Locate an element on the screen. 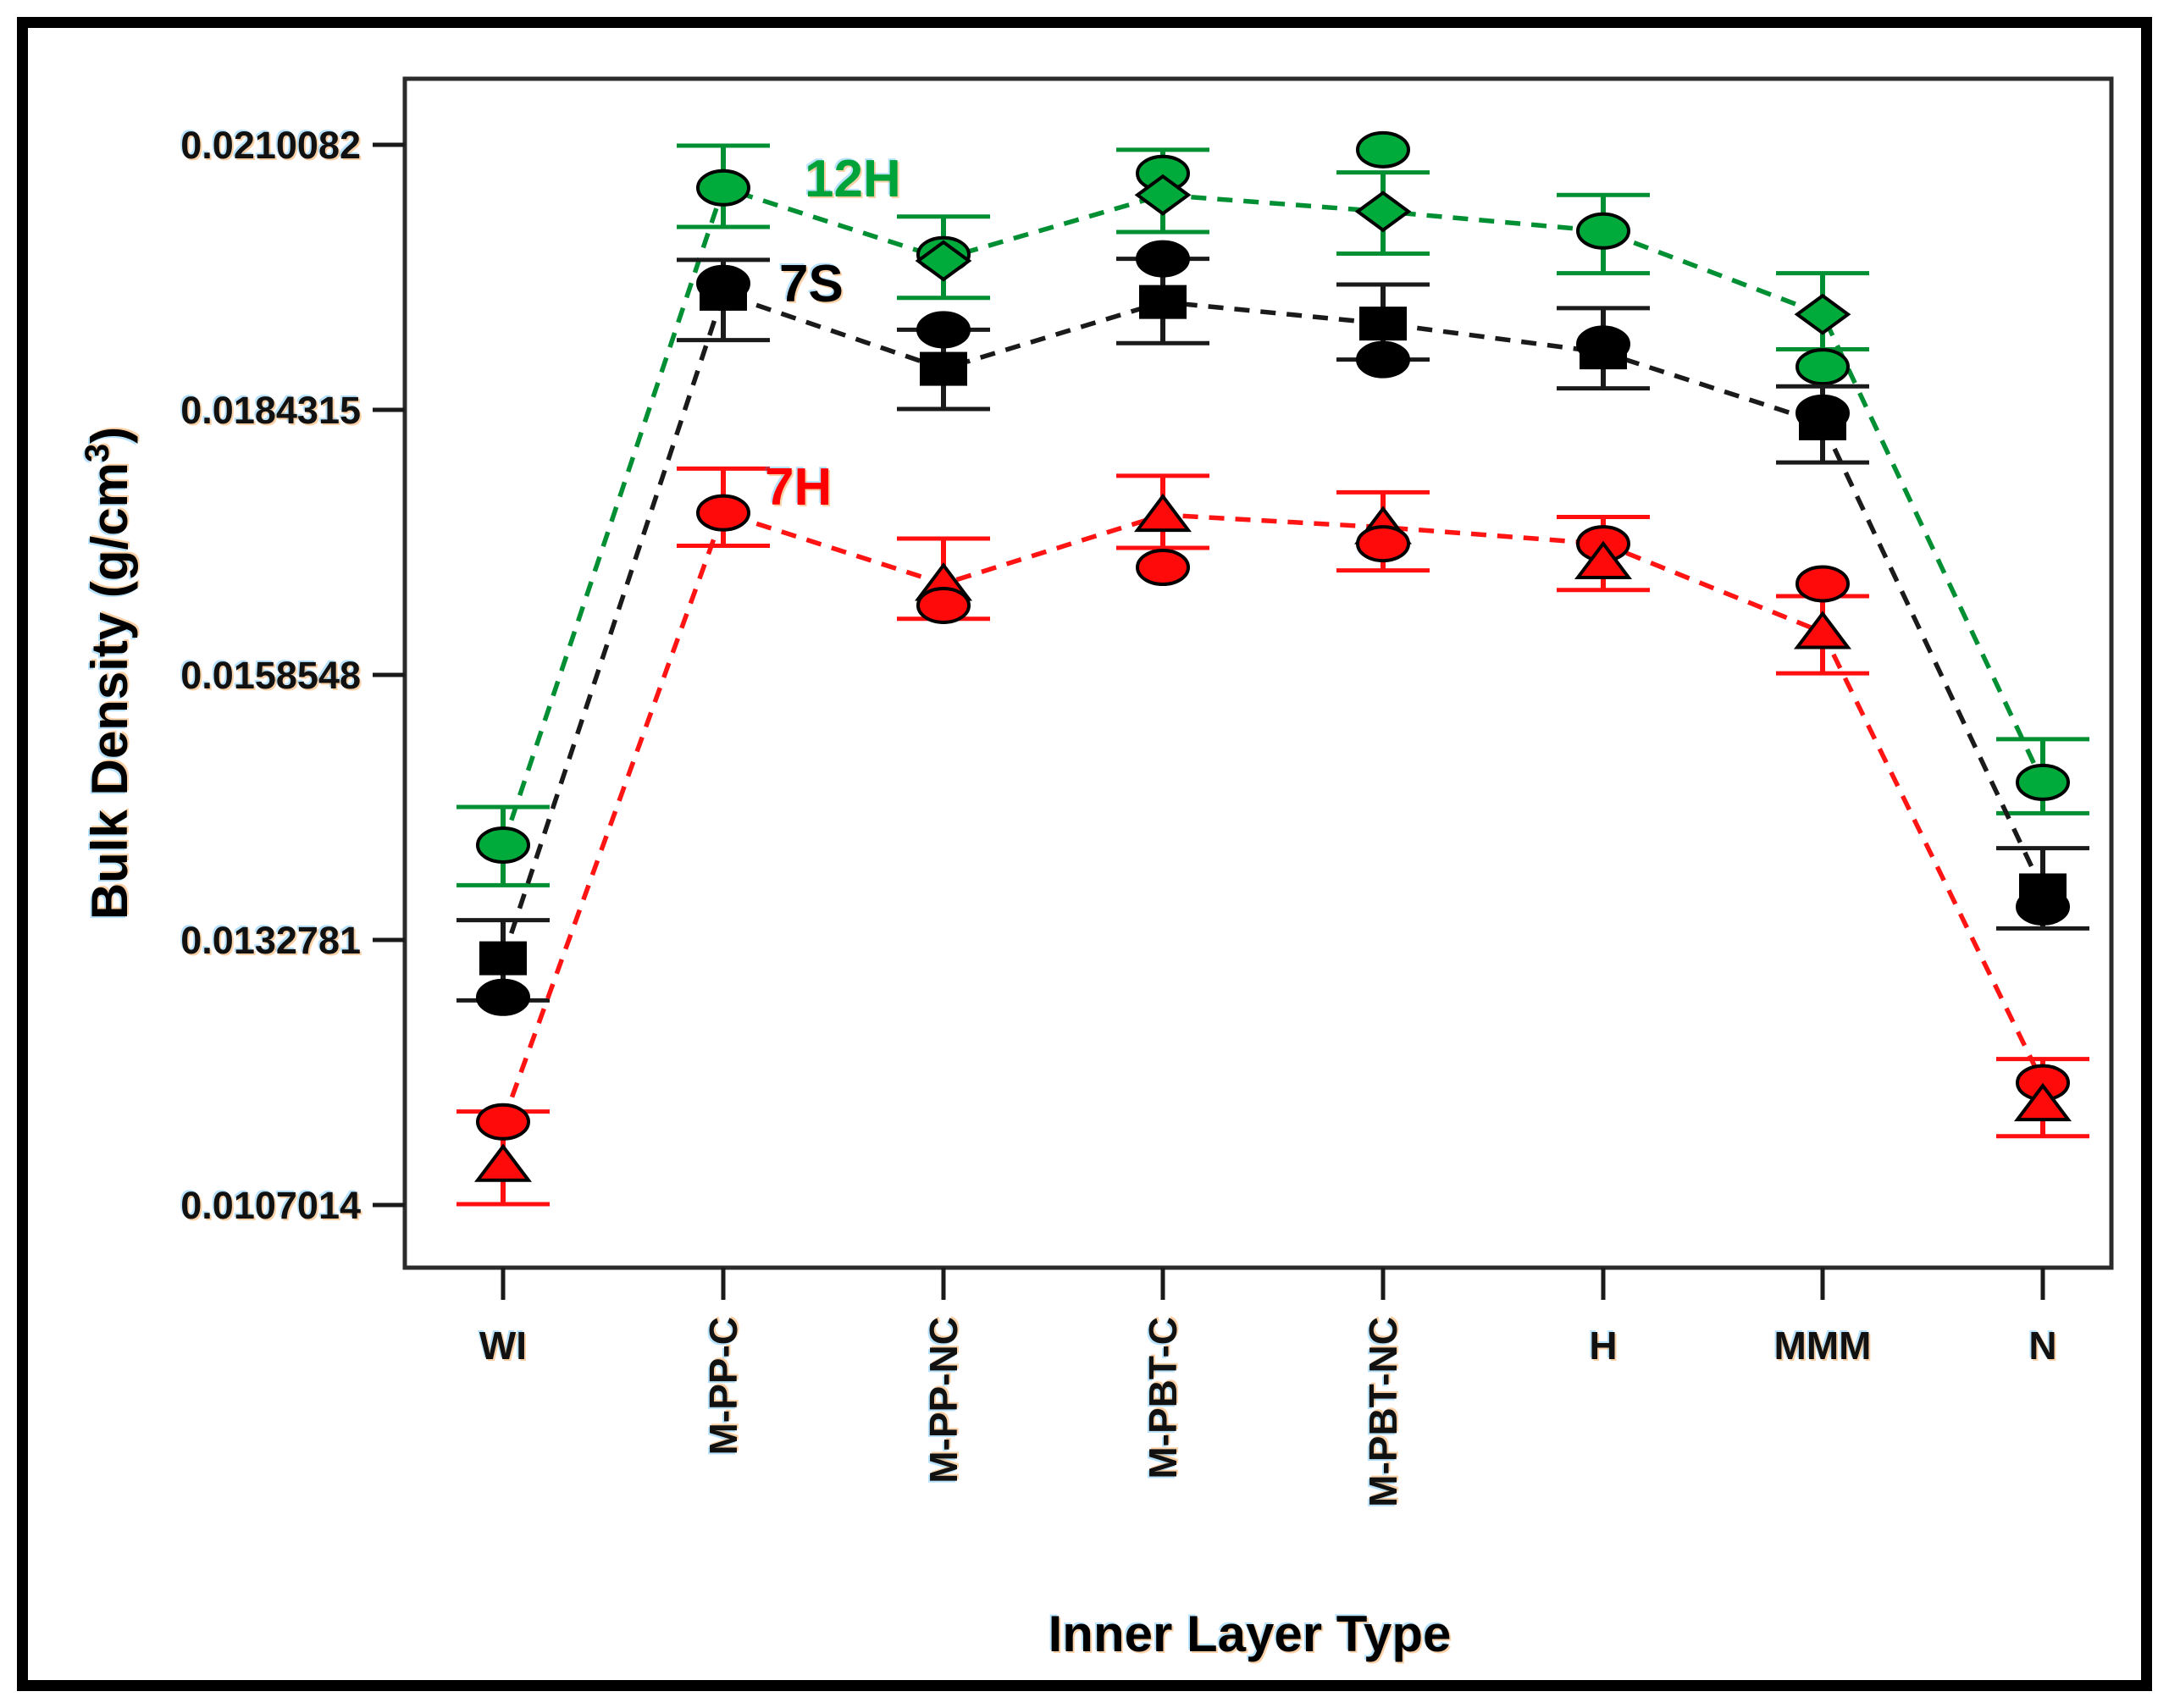 This screenshot has width=2169, height=1708. series-label-12h: 12H is located at coordinates (853, 179).